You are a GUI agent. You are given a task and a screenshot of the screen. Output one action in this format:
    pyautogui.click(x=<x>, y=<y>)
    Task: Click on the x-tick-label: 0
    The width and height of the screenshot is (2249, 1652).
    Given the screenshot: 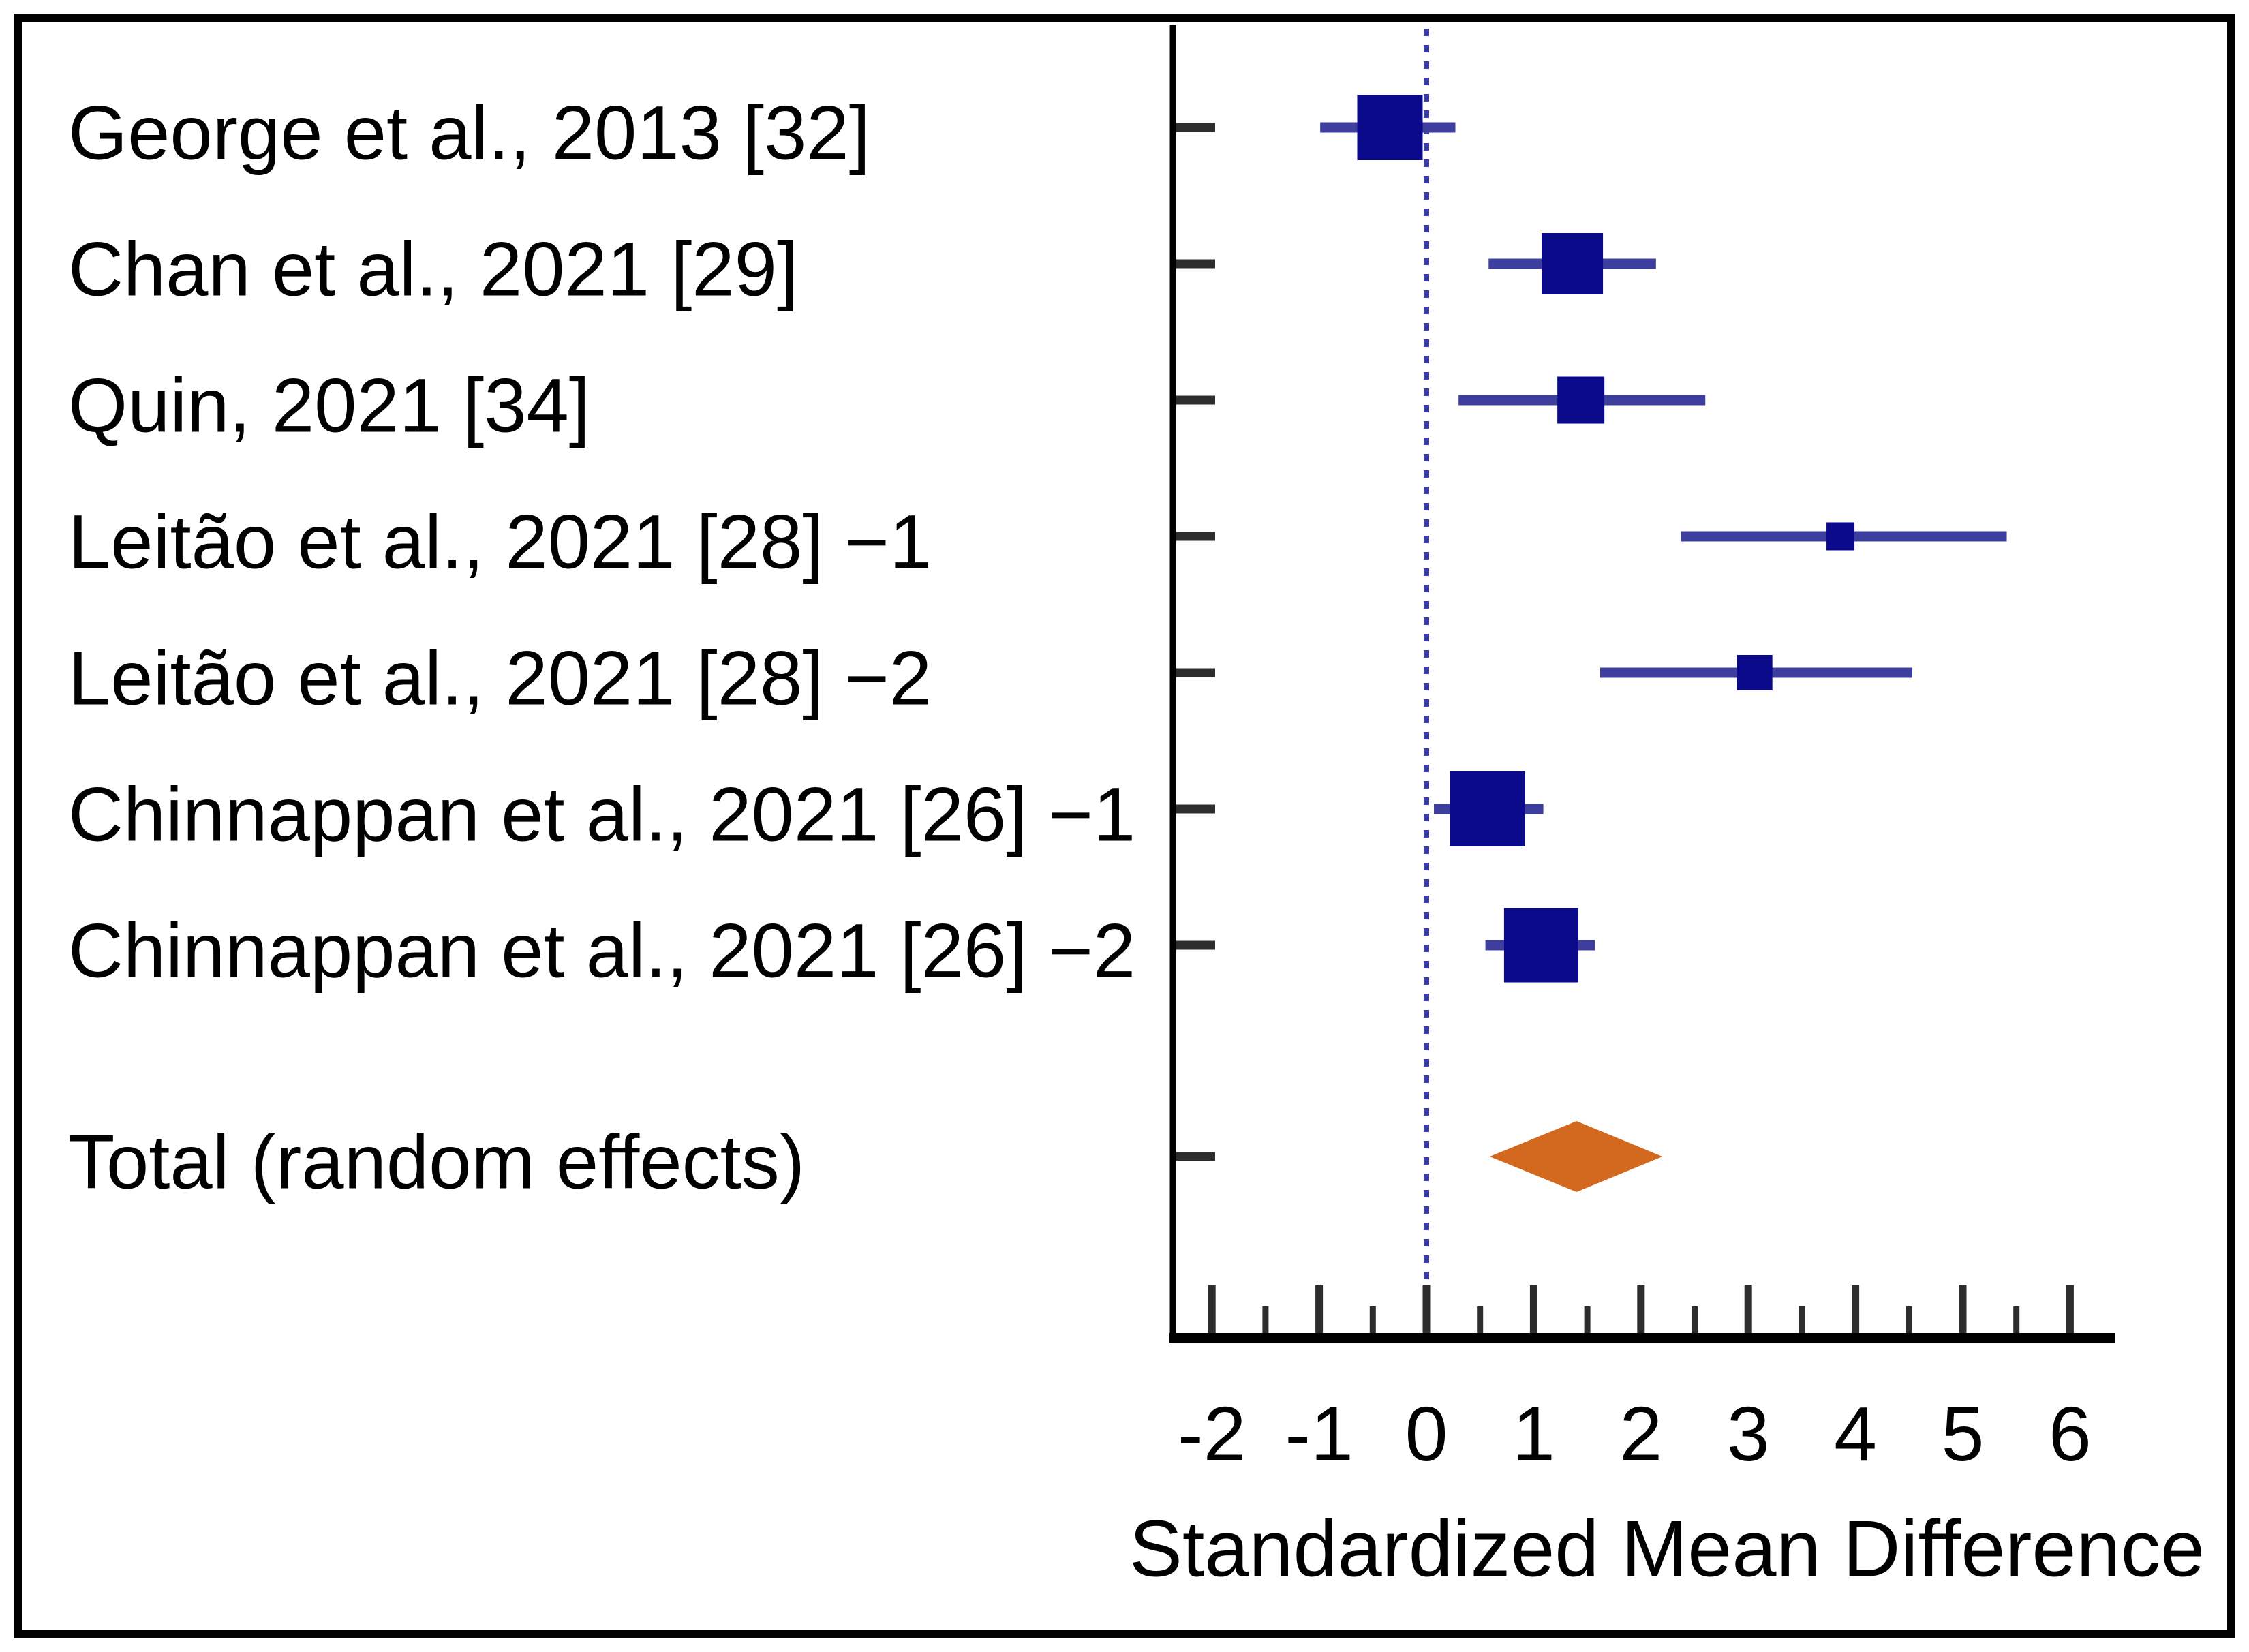 What is the action you would take?
    pyautogui.click(x=1426, y=1434)
    